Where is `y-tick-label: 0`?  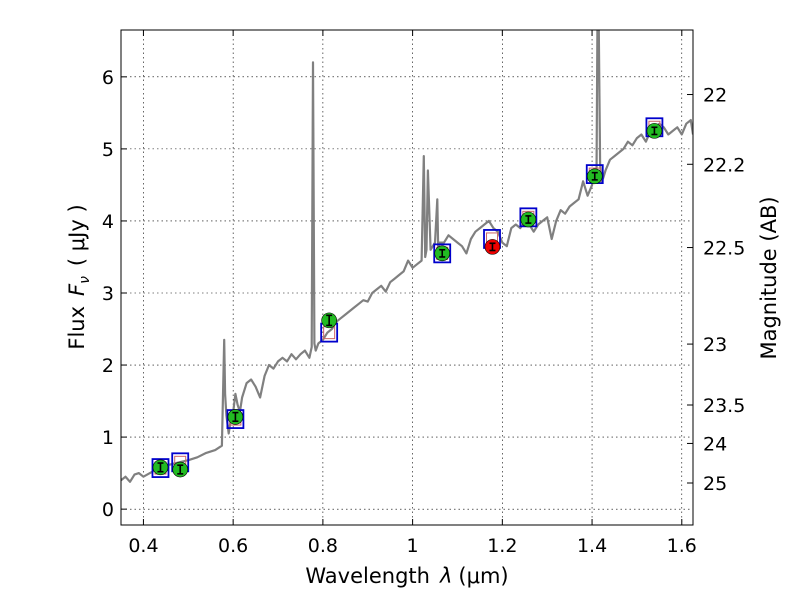
y-tick-label: 0 is located at coordinates (108, 510).